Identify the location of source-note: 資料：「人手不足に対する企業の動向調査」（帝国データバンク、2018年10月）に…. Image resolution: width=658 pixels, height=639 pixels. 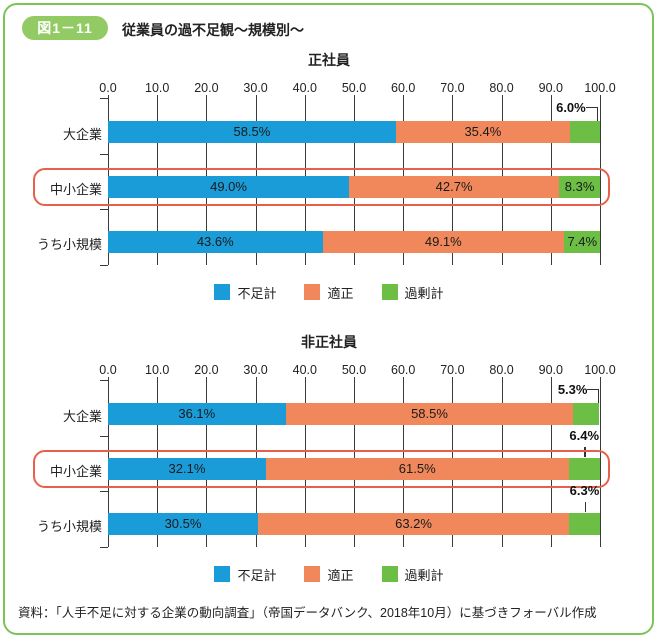
(307, 613).